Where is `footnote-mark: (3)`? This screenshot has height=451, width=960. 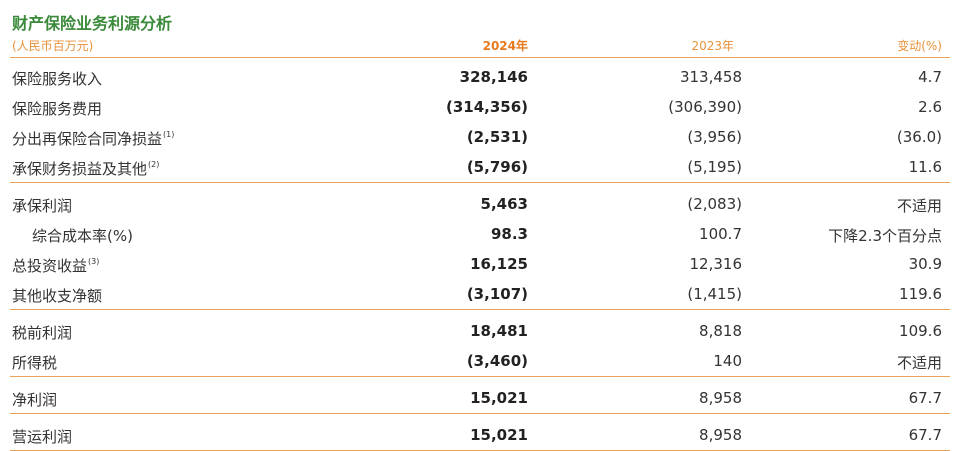
footnote-mark: (3) is located at coordinates (94, 261).